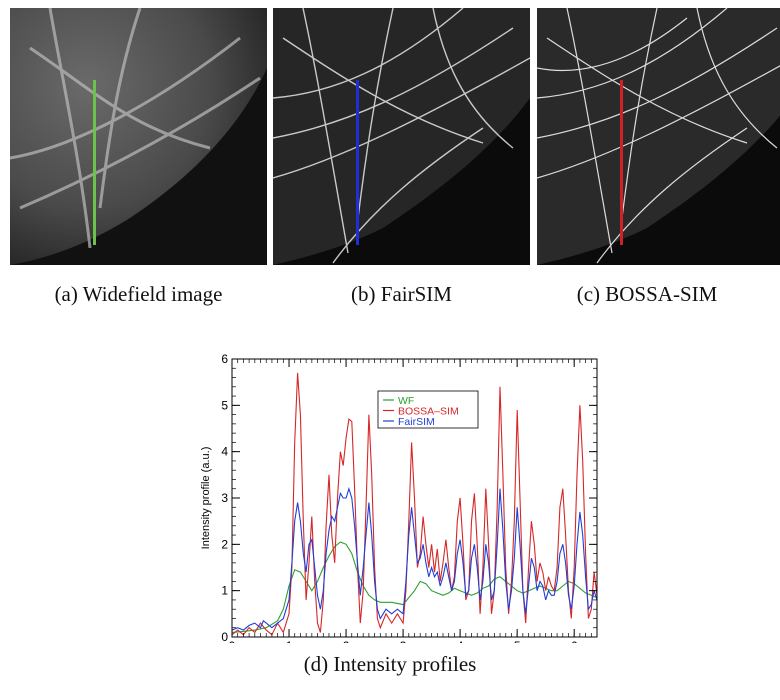 This screenshot has width=780, height=700. I want to click on legend-box, so click(428, 409).